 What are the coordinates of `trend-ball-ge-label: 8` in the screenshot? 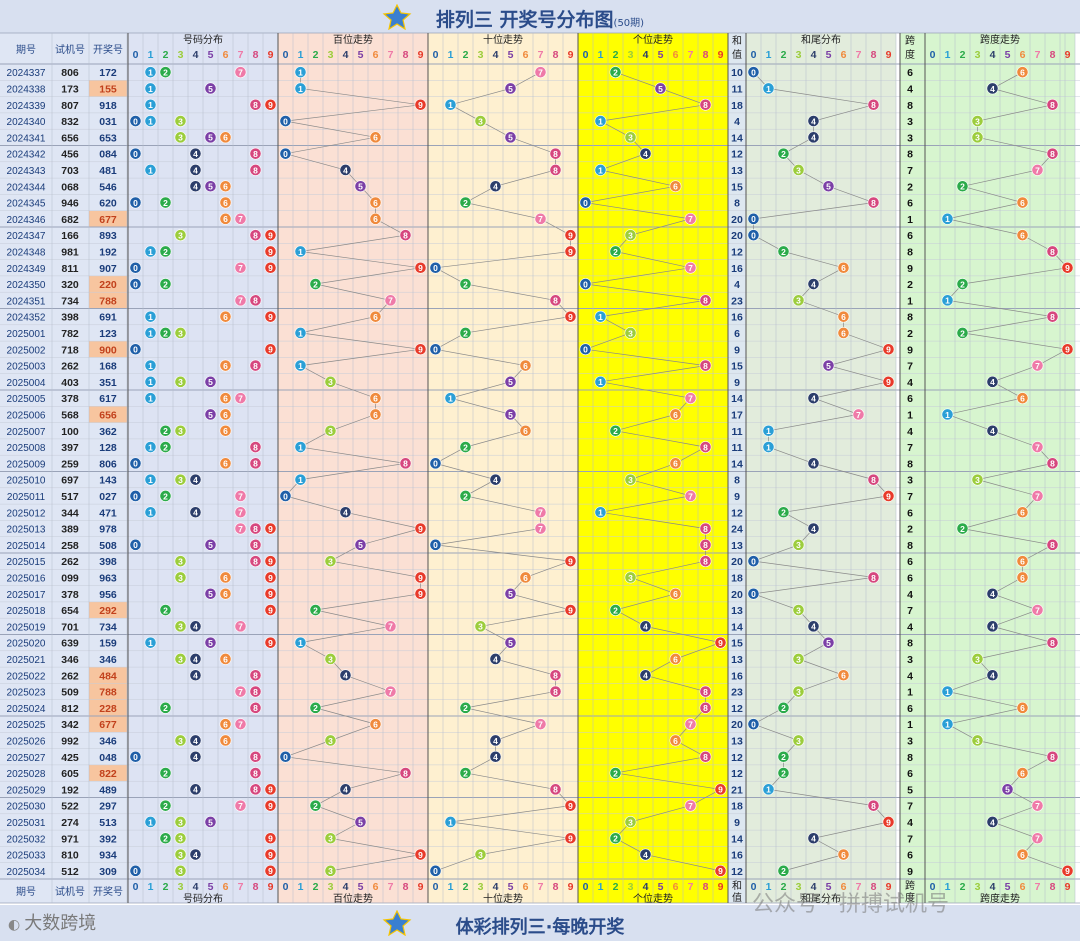 It's located at (705, 366).